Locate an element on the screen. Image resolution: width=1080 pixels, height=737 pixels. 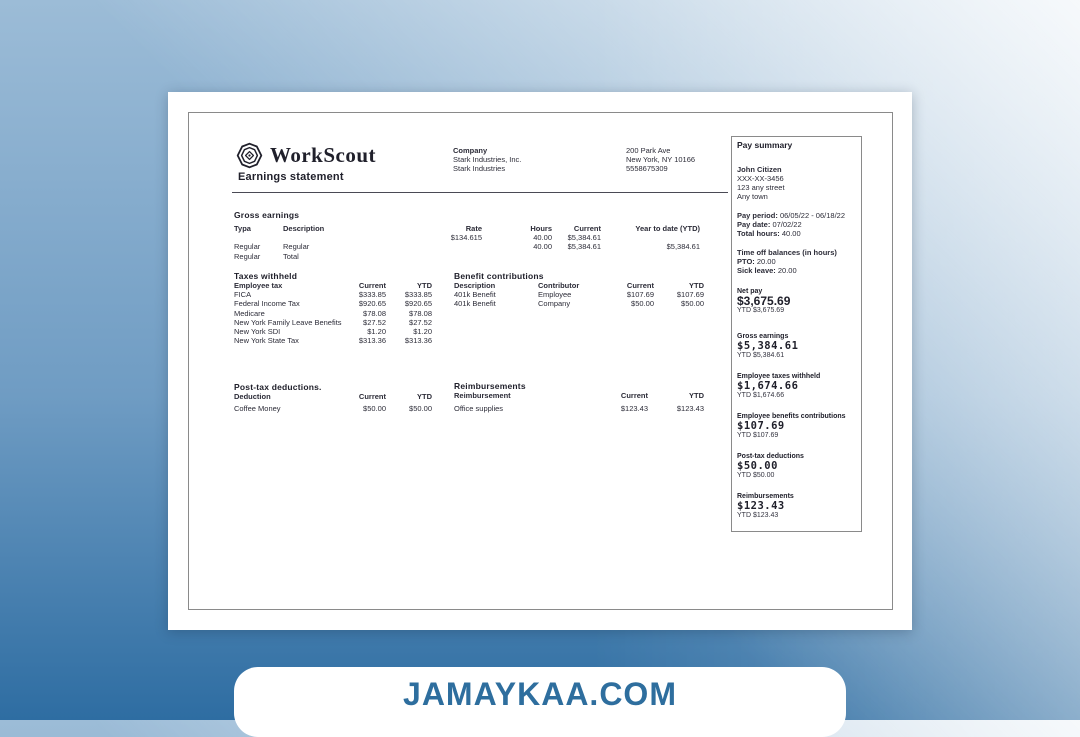
col-header: Rate is located at coordinates (473, 228).